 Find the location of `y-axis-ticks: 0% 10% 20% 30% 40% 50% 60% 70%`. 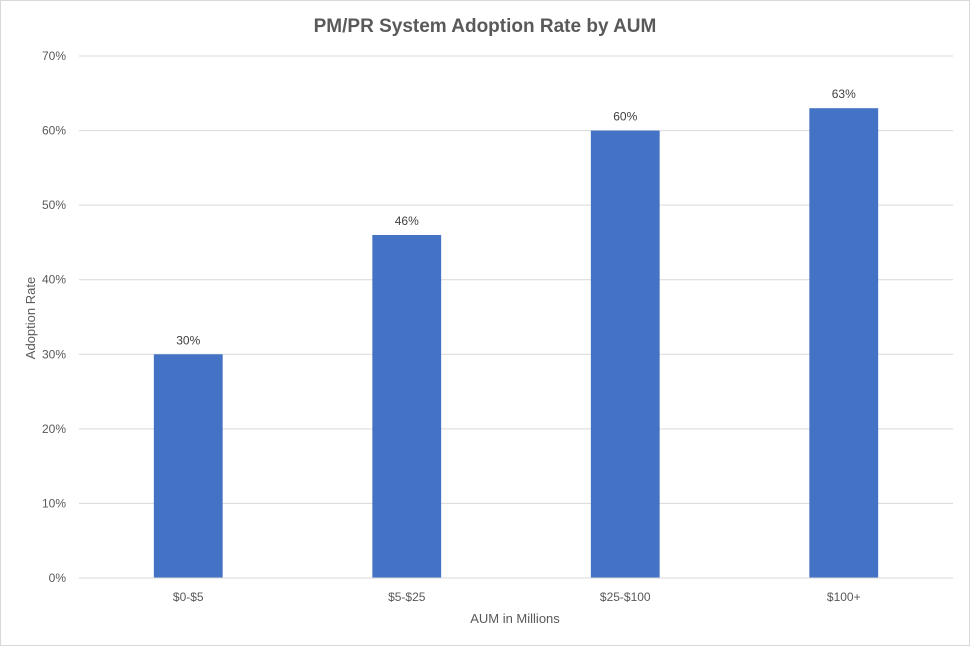

y-axis-ticks: 0% 10% 20% 30% 40% 50% 60% 70% is located at coordinates (54, 317).